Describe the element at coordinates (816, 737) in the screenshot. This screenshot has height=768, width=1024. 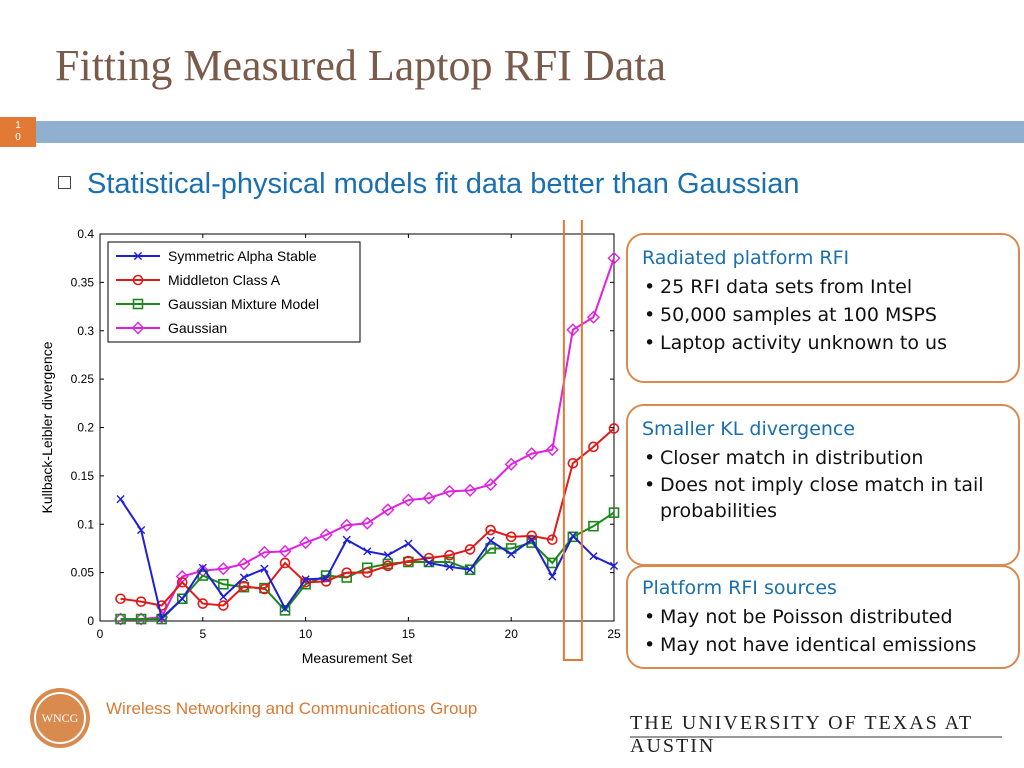
I see `university-underline` at that location.